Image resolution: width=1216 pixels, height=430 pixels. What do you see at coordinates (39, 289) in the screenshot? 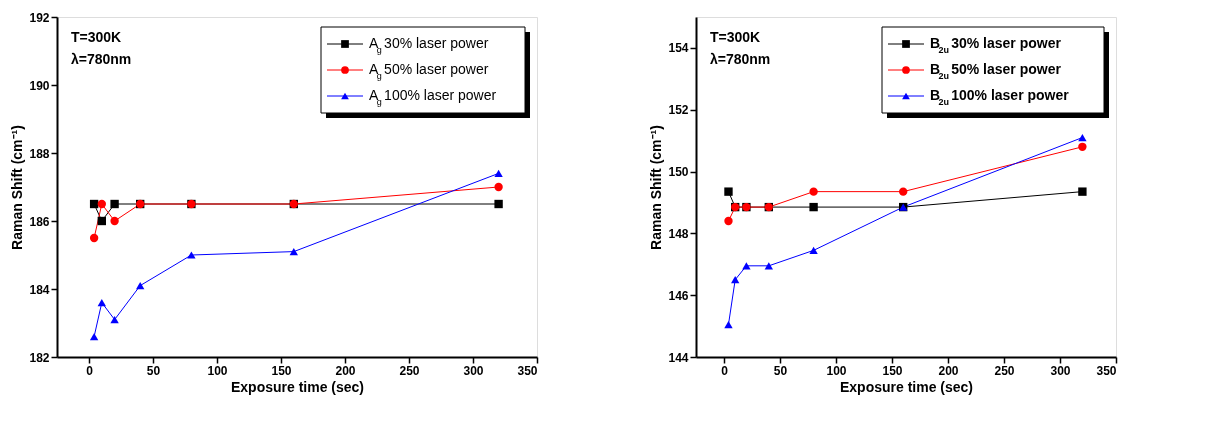
I see `y-tick-label: 184` at bounding box center [39, 289].